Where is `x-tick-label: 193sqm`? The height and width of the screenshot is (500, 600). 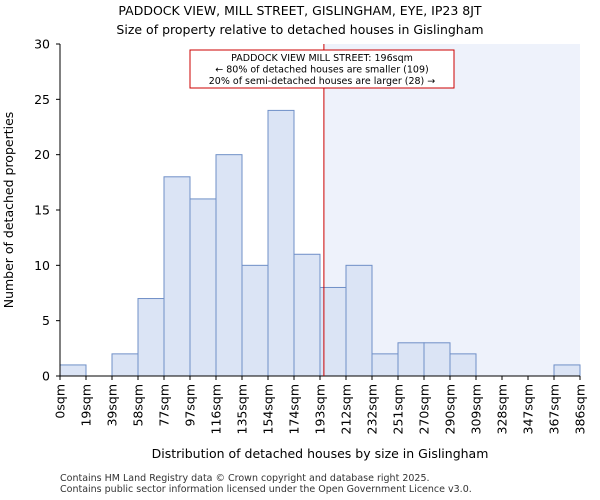
x-tick-label: 193sqm is located at coordinates (320, 409).